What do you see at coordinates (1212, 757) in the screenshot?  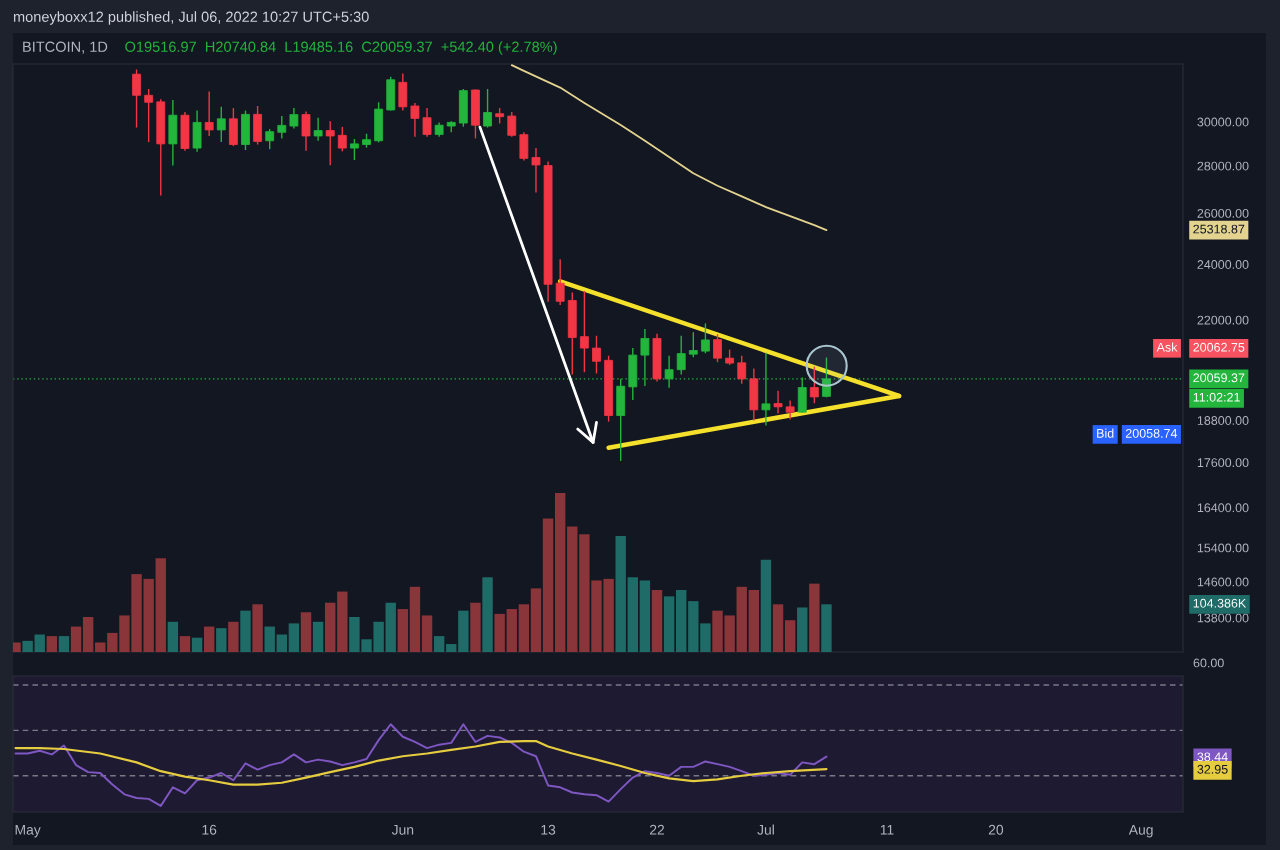 I see `y-tick-label: 38.44` at bounding box center [1212, 757].